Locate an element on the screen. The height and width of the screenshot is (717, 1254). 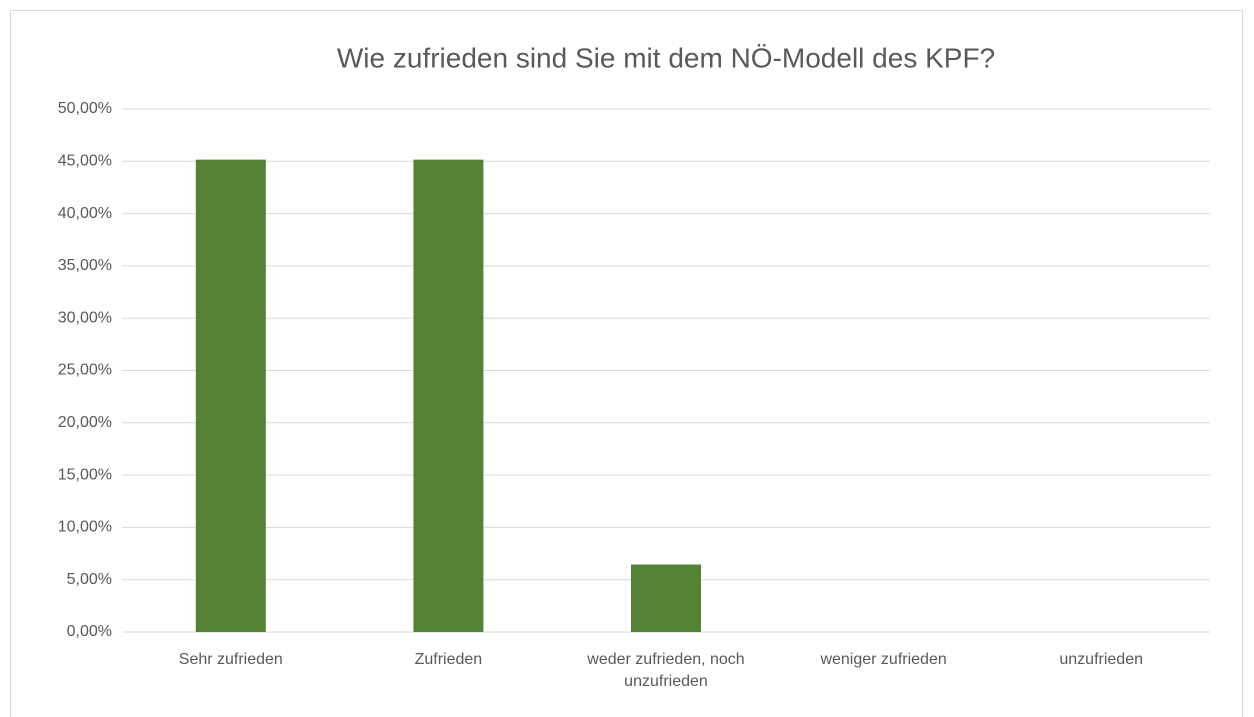
x-tick-label: weniger zufrieden is located at coordinates (883, 659).